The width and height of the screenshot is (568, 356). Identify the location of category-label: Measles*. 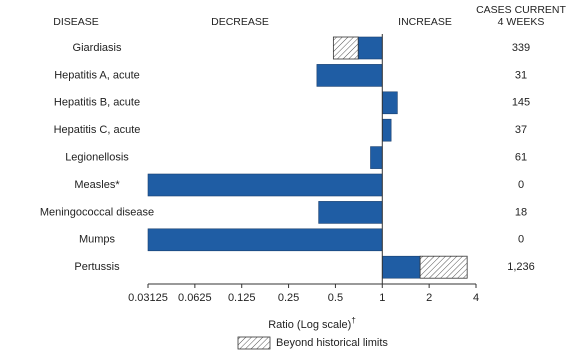
(97, 185).